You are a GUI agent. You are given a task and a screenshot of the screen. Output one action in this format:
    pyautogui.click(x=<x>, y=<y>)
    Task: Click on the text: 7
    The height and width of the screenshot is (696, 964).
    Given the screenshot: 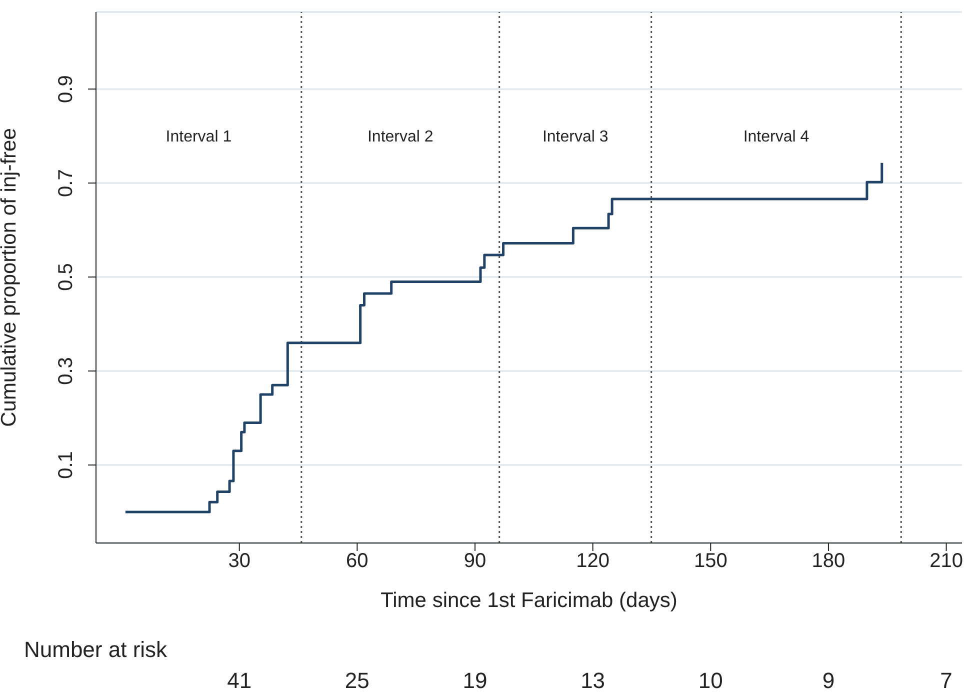 What is the action you would take?
    pyautogui.click(x=946, y=681)
    